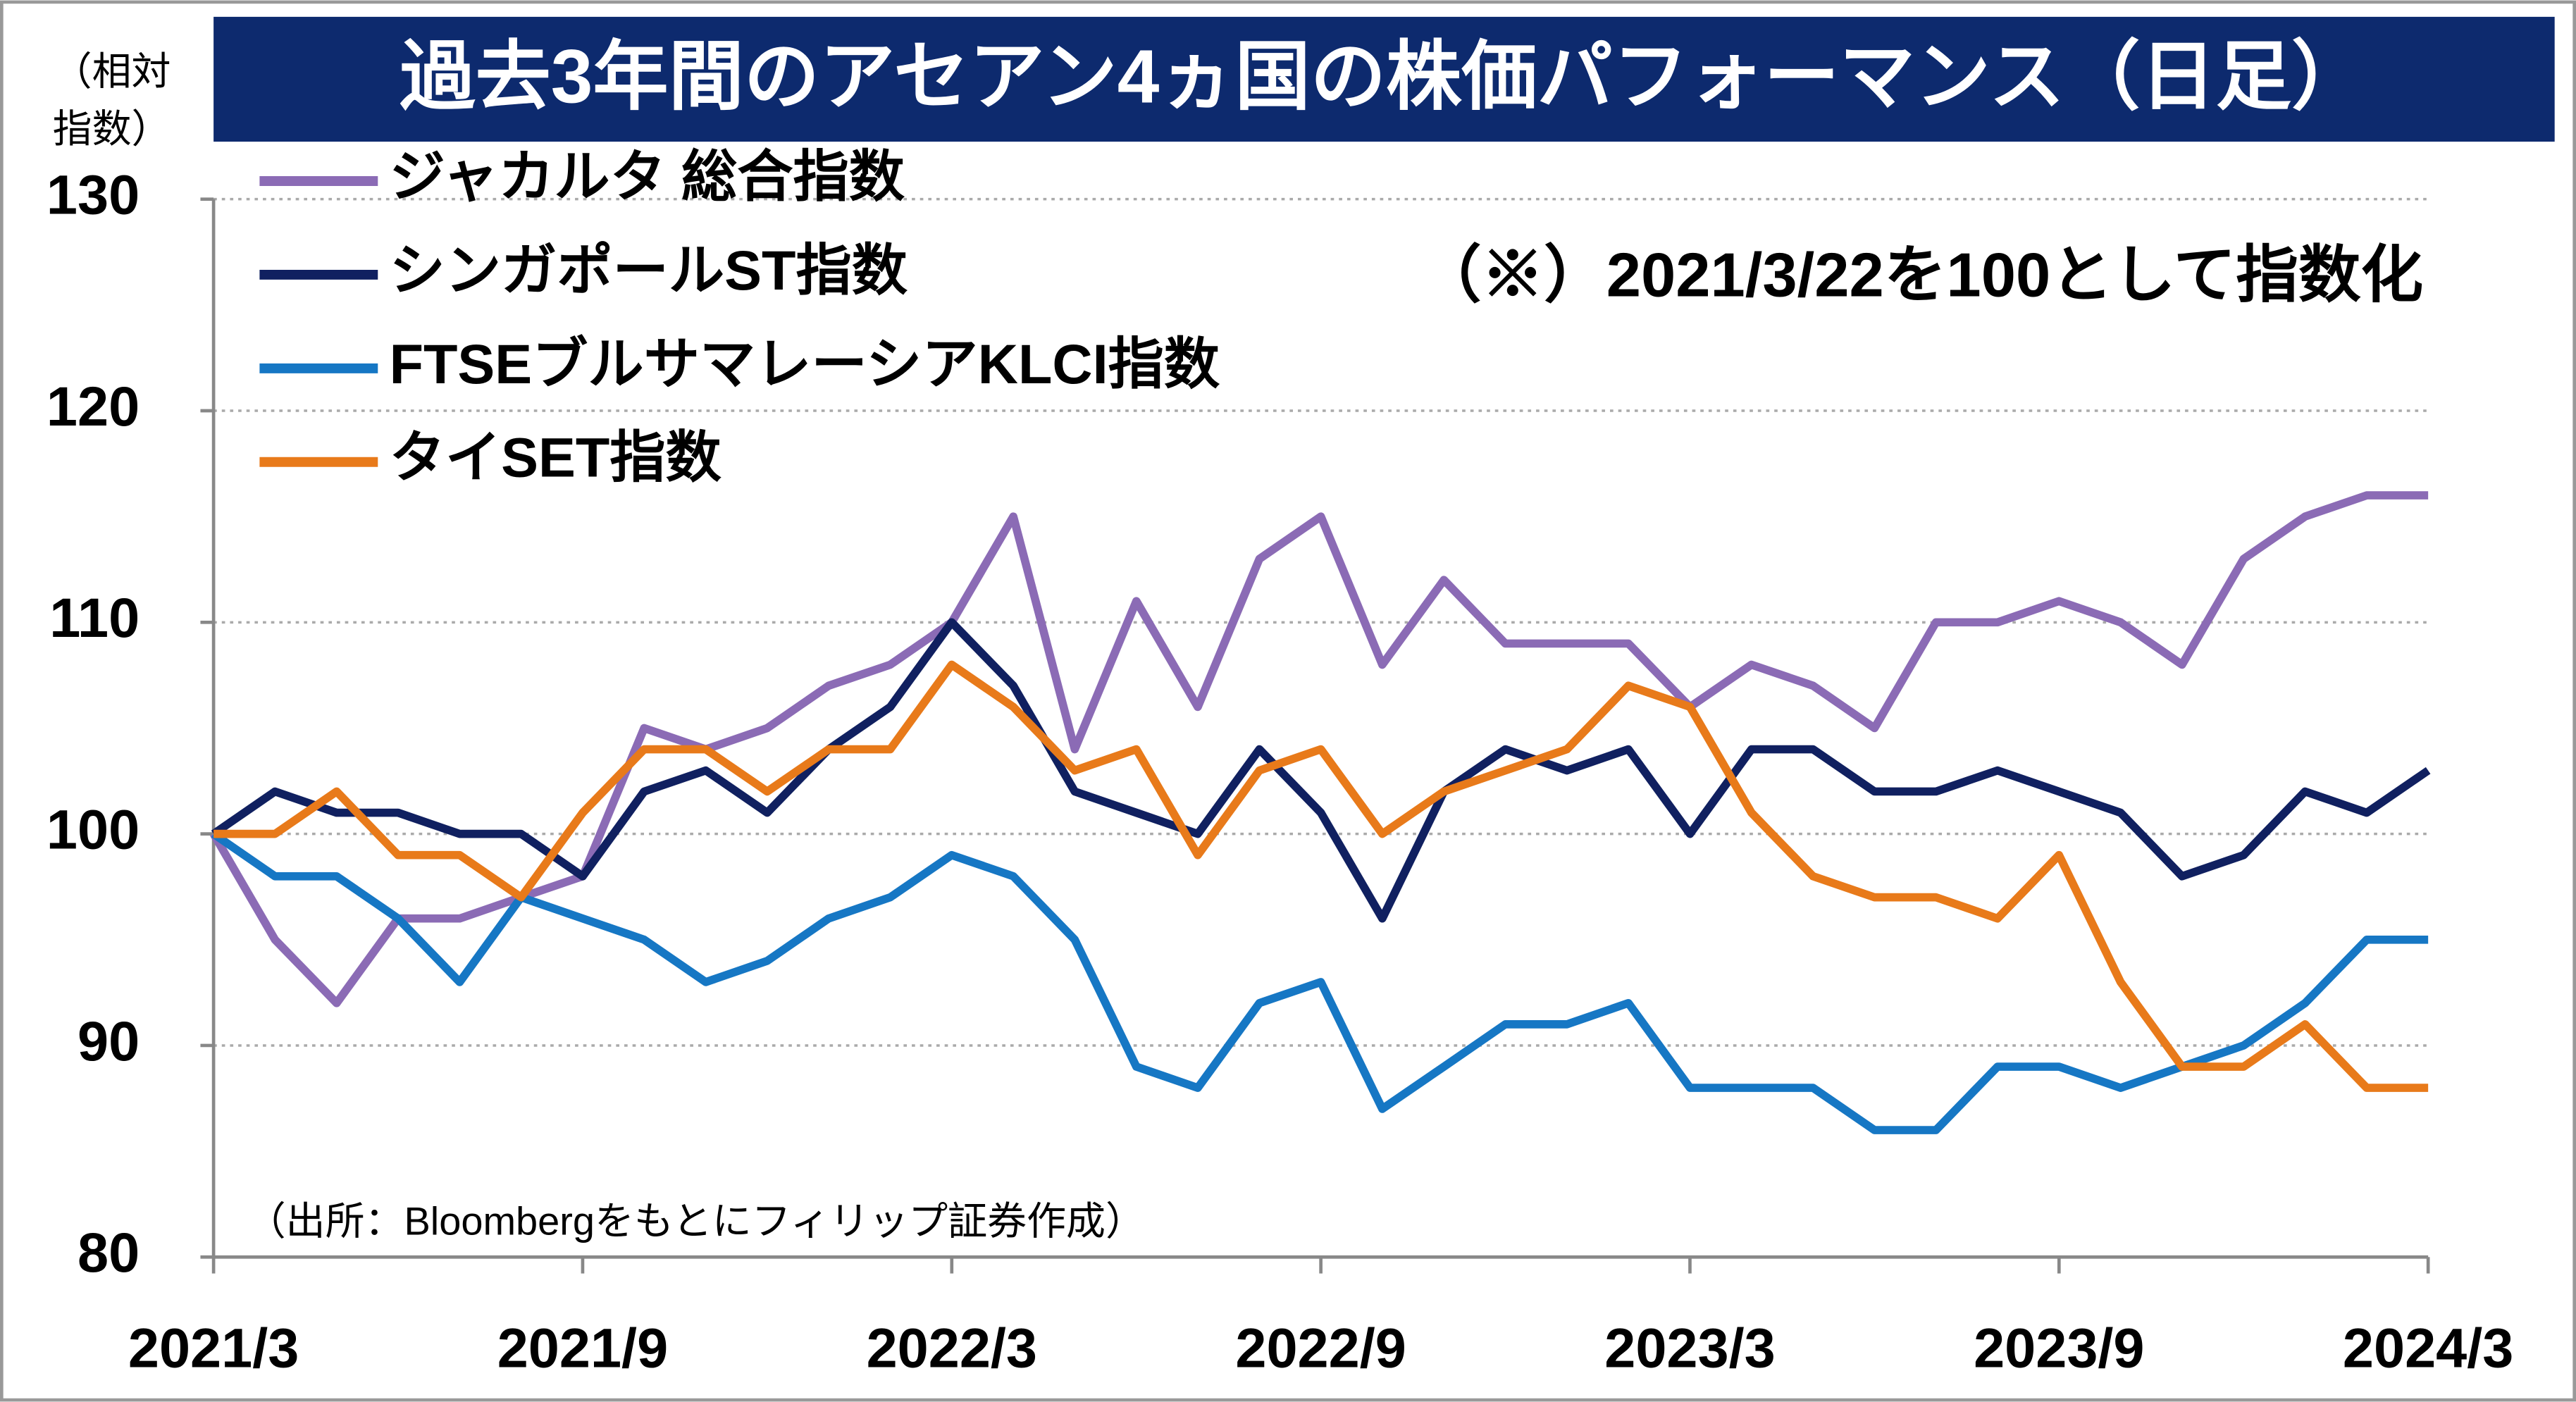 Image resolution: width=2576 pixels, height=1402 pixels. What do you see at coordinates (95, 617) in the screenshot?
I see `y-tick-label: 110` at bounding box center [95, 617].